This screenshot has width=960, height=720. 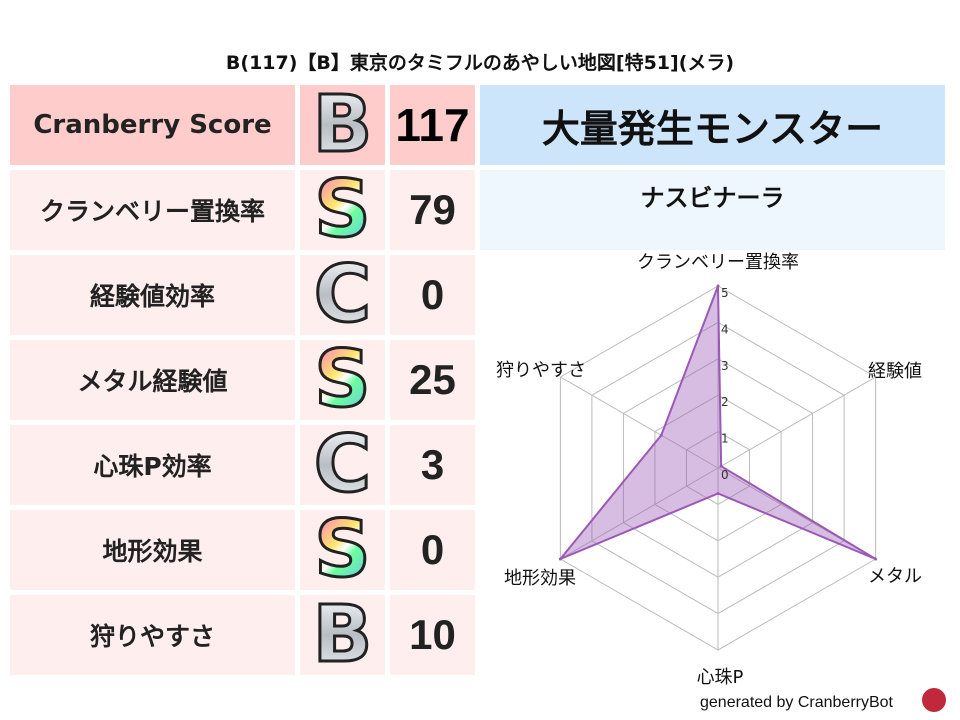 What do you see at coordinates (725, 329) in the screenshot?
I see `tick-label: 4` at bounding box center [725, 329].